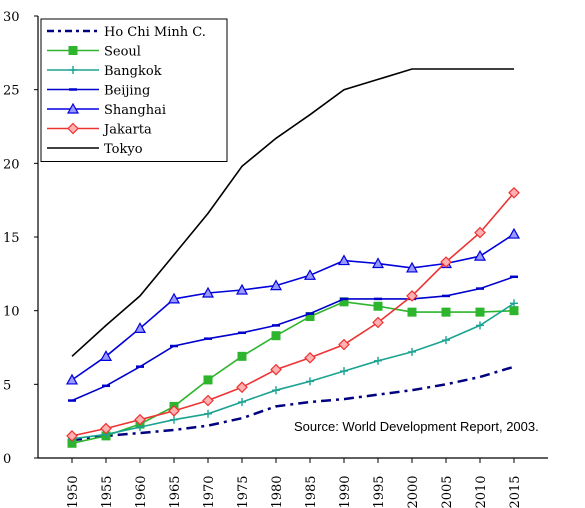 The image size is (585, 508). I want to click on legend-label-ho-chi-minh-c: Ho Chi Minh C., so click(155, 32).